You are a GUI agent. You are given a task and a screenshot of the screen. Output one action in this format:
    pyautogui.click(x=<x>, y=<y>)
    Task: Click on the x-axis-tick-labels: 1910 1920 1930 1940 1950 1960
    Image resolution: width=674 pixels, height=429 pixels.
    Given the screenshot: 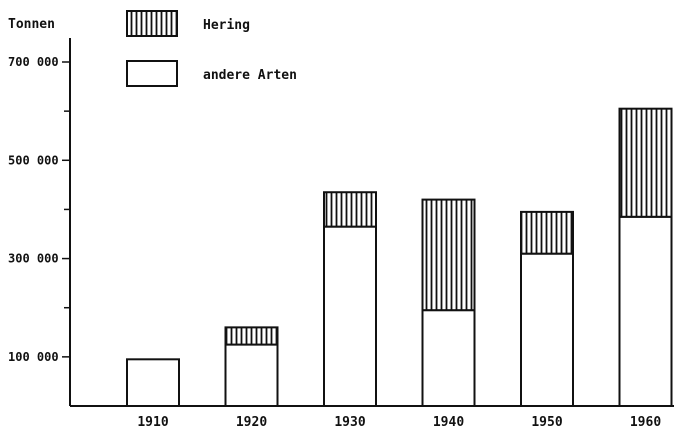 What is the action you would take?
    pyautogui.click(x=399, y=422)
    